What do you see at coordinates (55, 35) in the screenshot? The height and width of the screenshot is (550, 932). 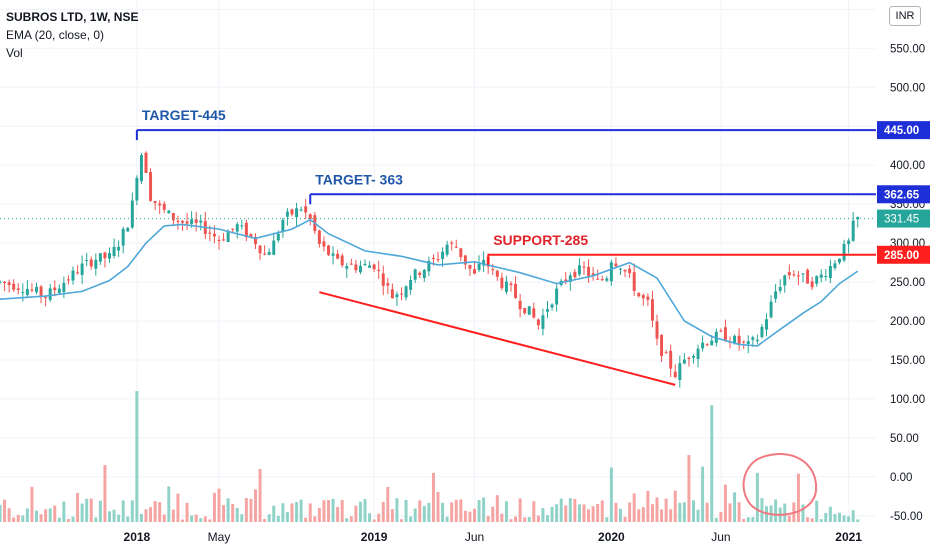 I see `ema-indicator-label: EMA (20, close, 0)` at bounding box center [55, 35].